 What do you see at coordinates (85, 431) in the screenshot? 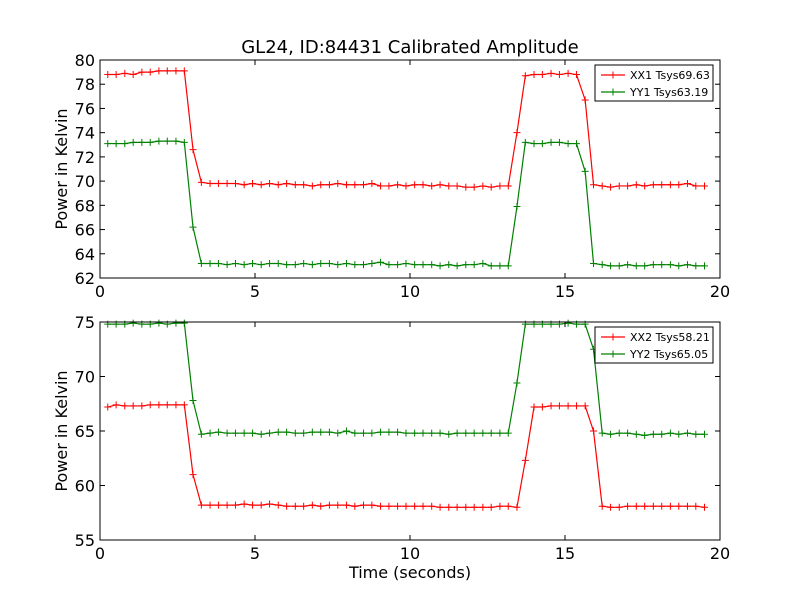
I see `y-tick-label: 65` at bounding box center [85, 431].